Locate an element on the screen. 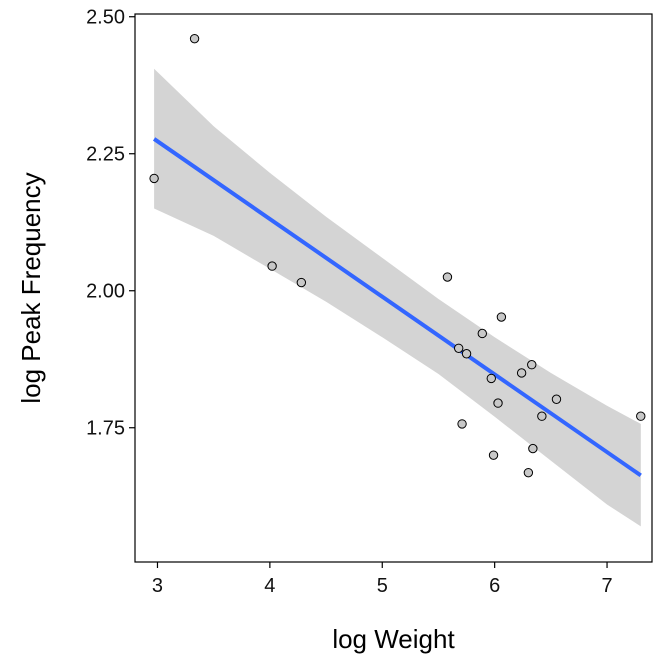  y-tick-label: 2.00 is located at coordinates (105, 292).